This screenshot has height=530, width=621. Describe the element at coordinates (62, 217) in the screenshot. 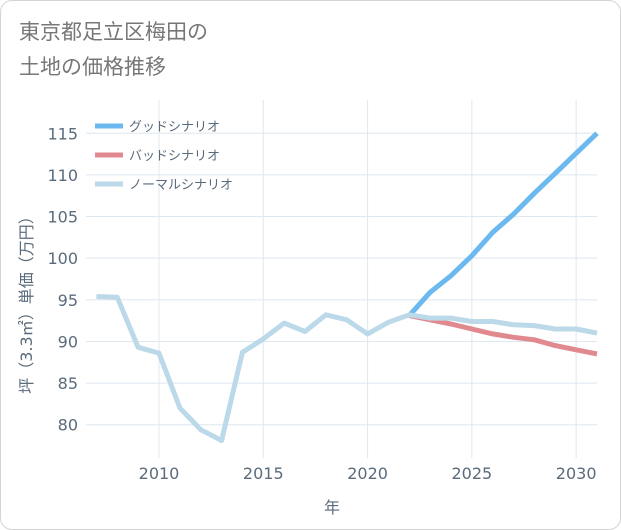

I see `y-tick-label: 105` at that location.